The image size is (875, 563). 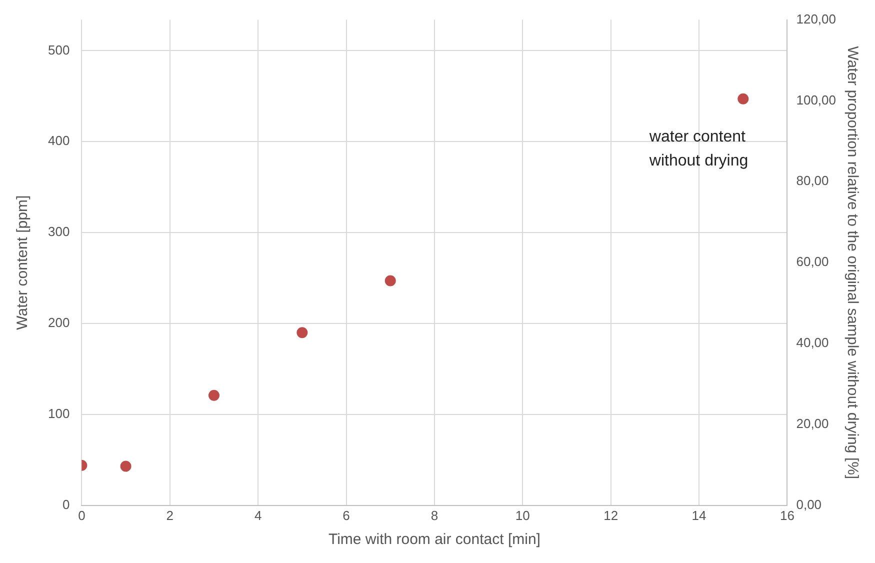 What do you see at coordinates (59, 140) in the screenshot?
I see `y-tick-label: 400` at bounding box center [59, 140].